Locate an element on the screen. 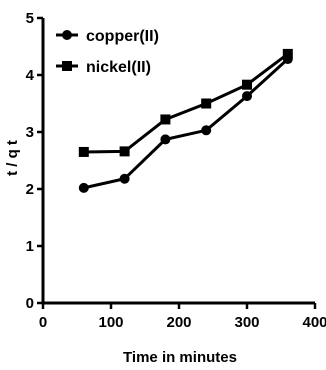  legend-circle-marker is located at coordinates (67, 35).